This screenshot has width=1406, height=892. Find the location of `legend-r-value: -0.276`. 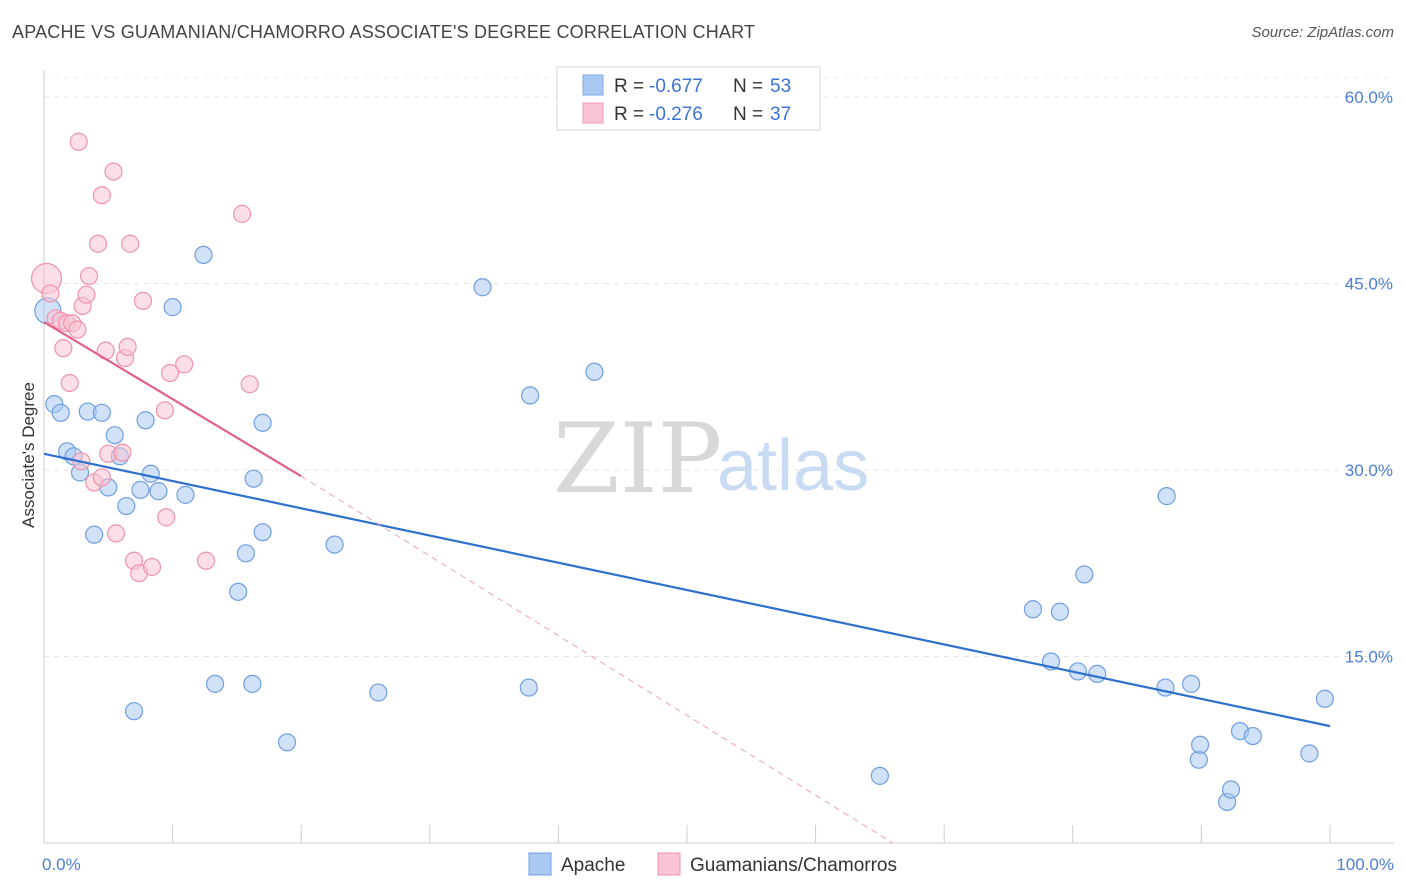

legend-r-value: -0.276 is located at coordinates (676, 114).